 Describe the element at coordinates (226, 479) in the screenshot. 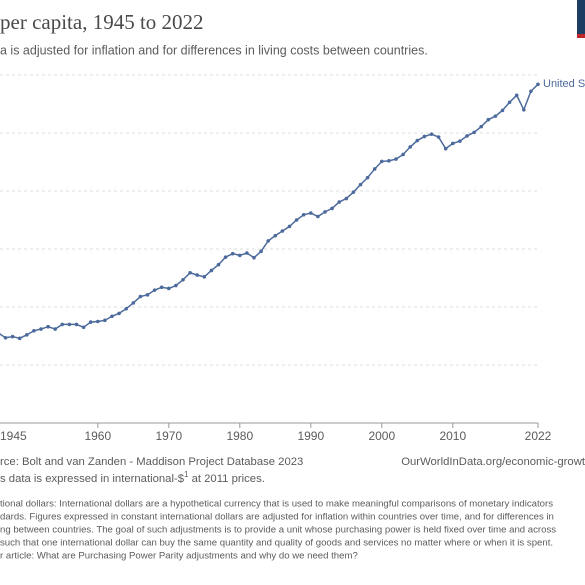

I see `units-after: at 2011 prices.` at that location.